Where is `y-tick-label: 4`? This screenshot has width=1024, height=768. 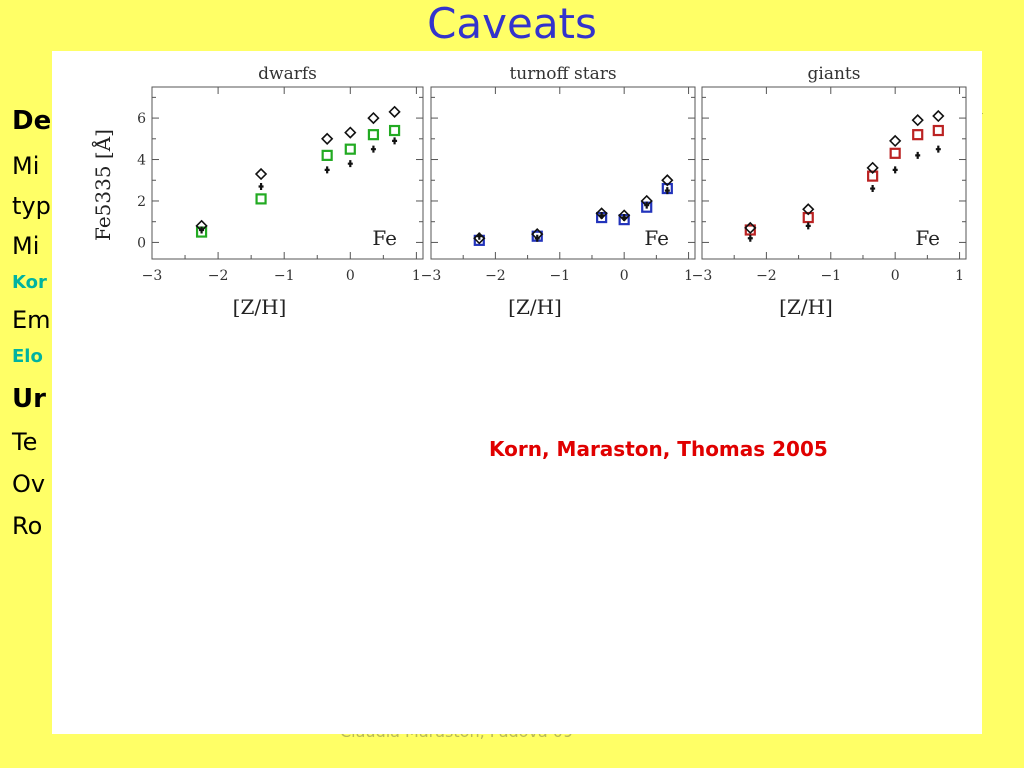
y-tick-label: 4 is located at coordinates (141, 161).